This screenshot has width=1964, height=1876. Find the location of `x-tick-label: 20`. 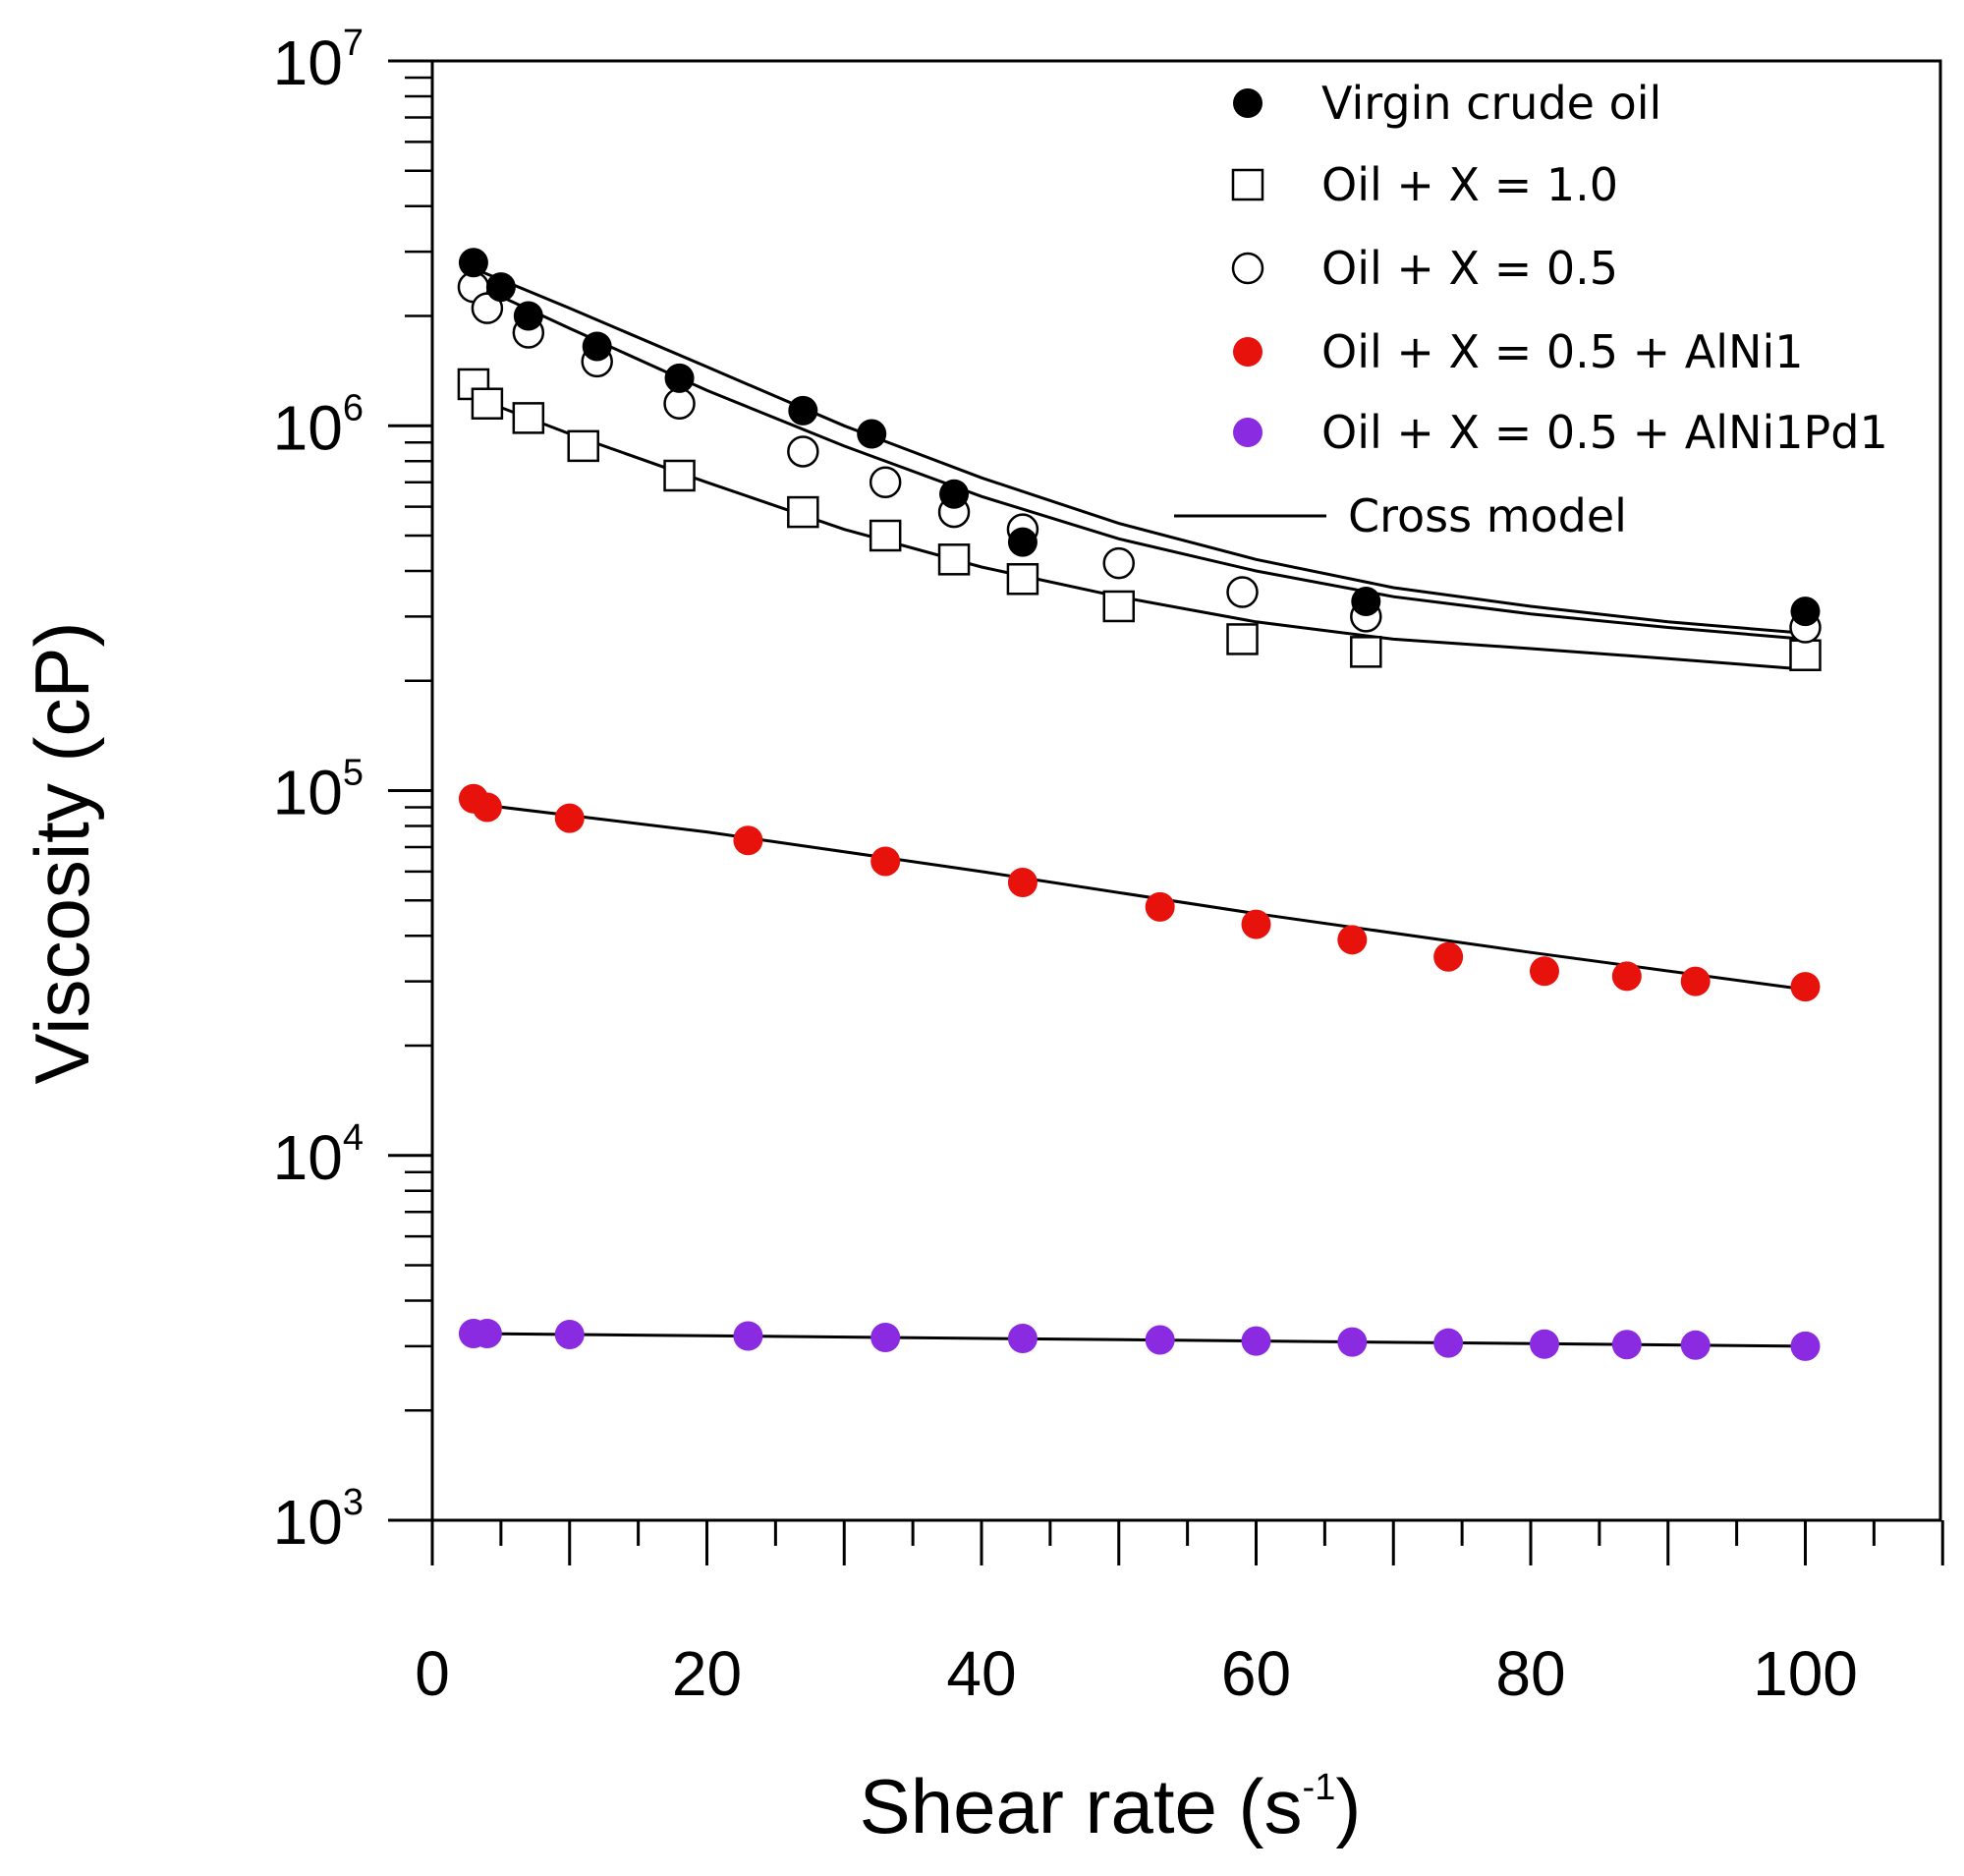

x-tick-label: 20 is located at coordinates (707, 1673).